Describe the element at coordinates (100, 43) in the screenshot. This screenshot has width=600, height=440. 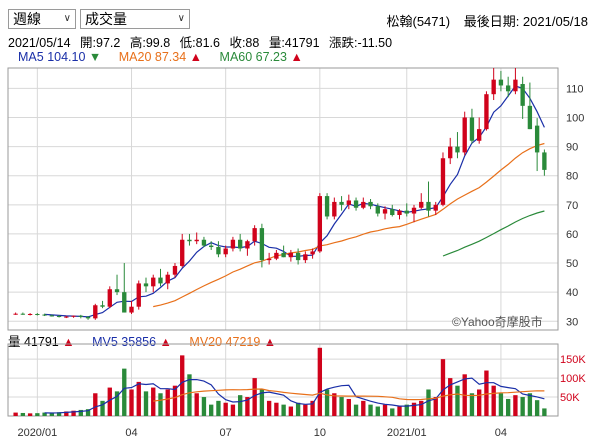
I see `ohlc-open: 開:97.2` at that location.